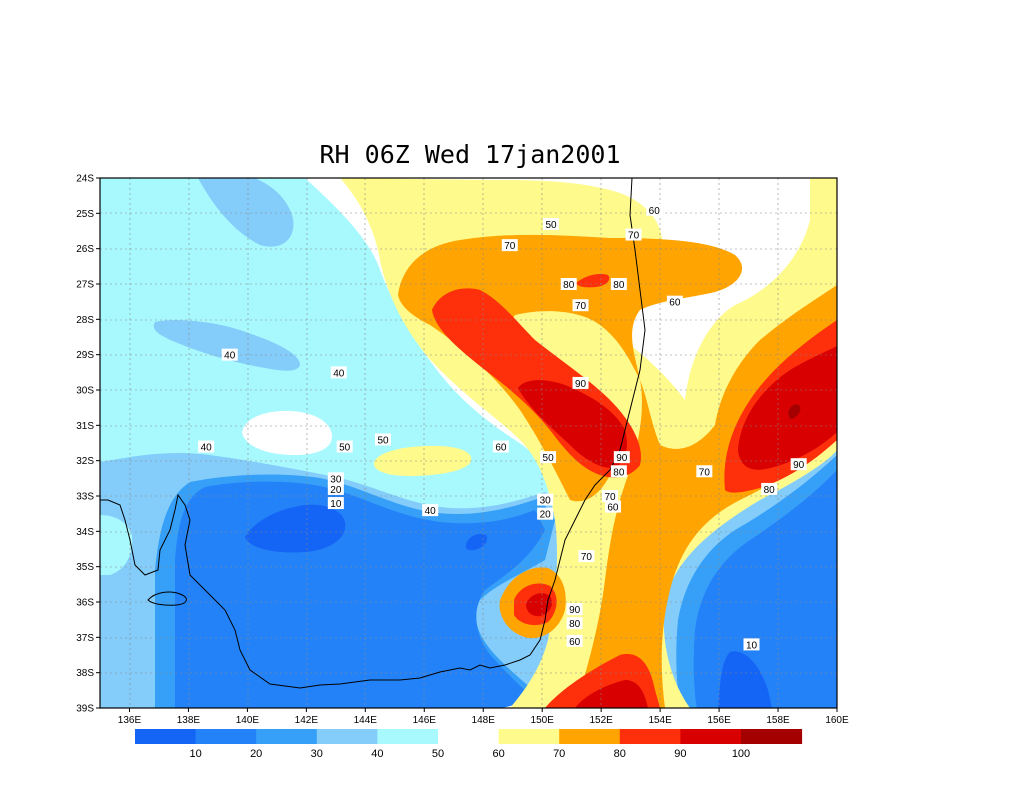  What do you see at coordinates (539, 605) in the screenshot?
I see `rh-cell-90-100-south` at bounding box center [539, 605].